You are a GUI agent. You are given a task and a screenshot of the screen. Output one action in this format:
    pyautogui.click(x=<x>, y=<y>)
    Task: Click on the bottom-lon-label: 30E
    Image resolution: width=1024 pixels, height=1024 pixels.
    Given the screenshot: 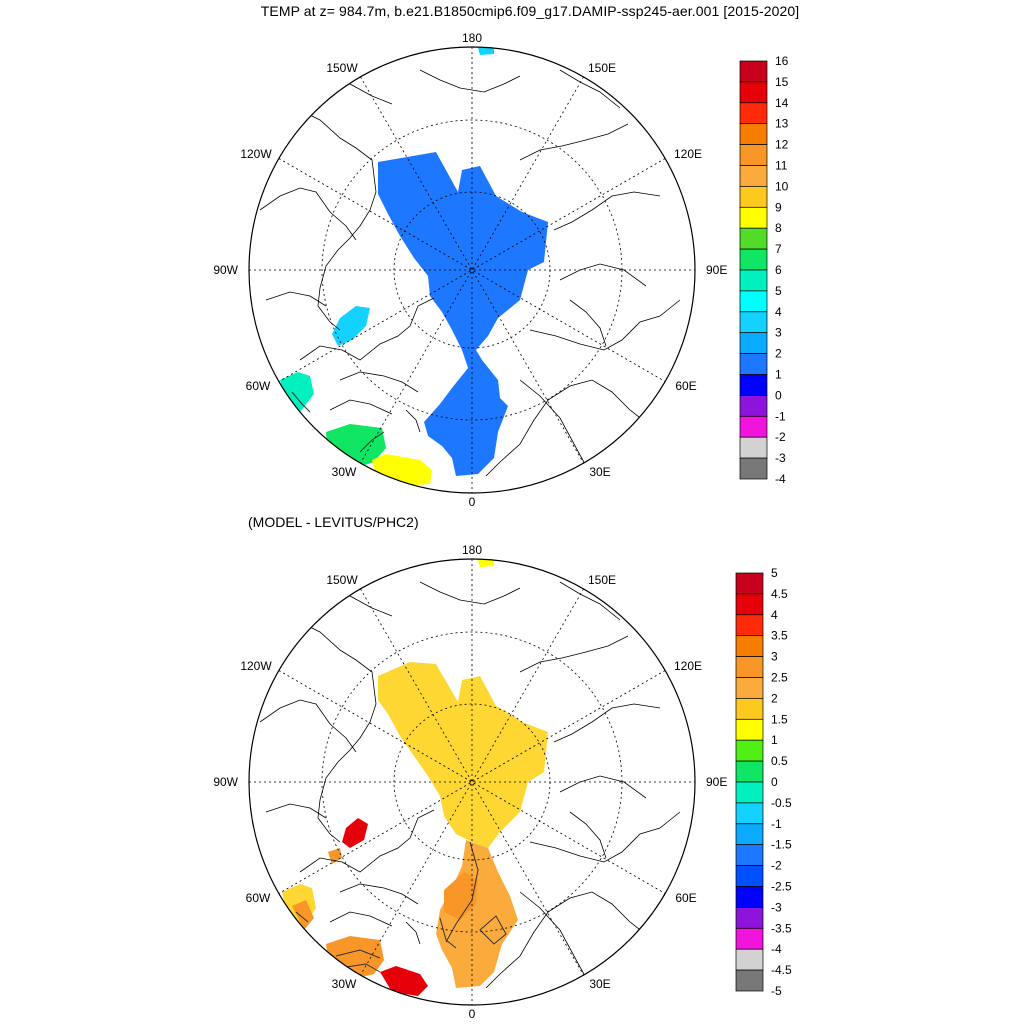 What is the action you would take?
    pyautogui.click(x=599, y=984)
    